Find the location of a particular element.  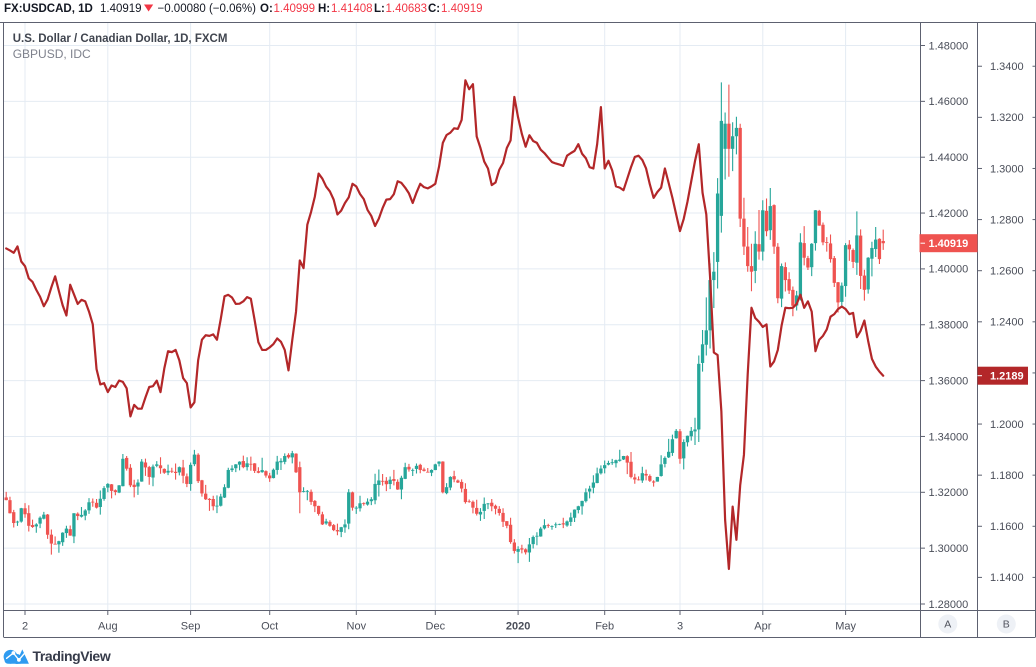

svg-text: 1.40999 is located at coordinates (295, 9).